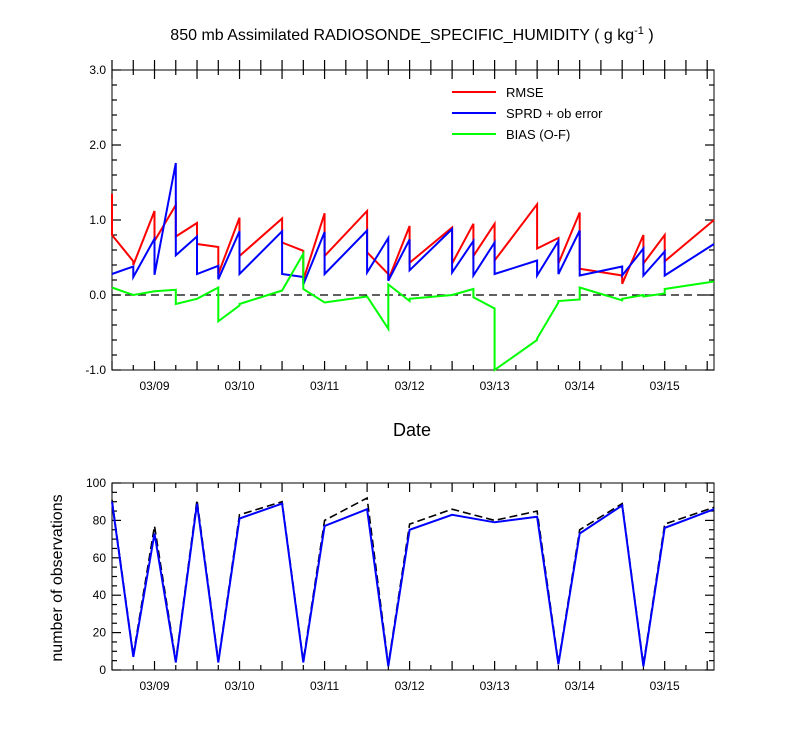 The height and width of the screenshot is (750, 800). Describe the element at coordinates (538, 134) in the screenshot. I see `legend-label: BIAS (O-F)` at that location.